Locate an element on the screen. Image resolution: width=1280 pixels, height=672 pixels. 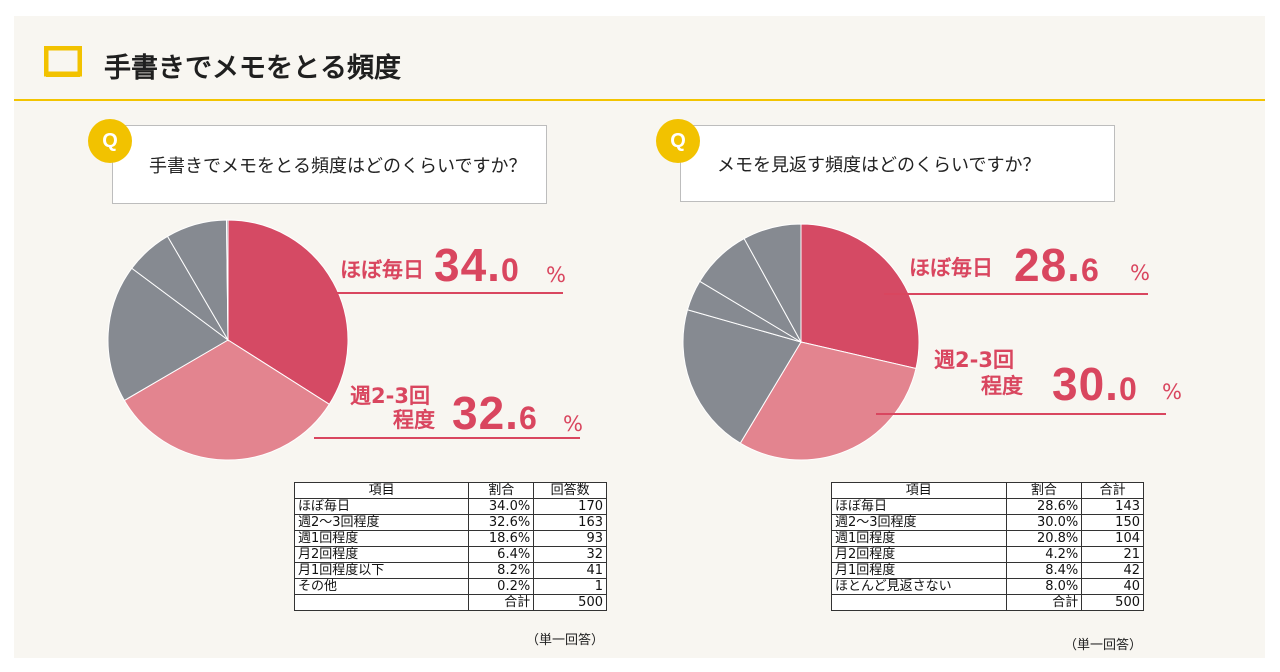
table-cell: 1 is located at coordinates (570, 586).